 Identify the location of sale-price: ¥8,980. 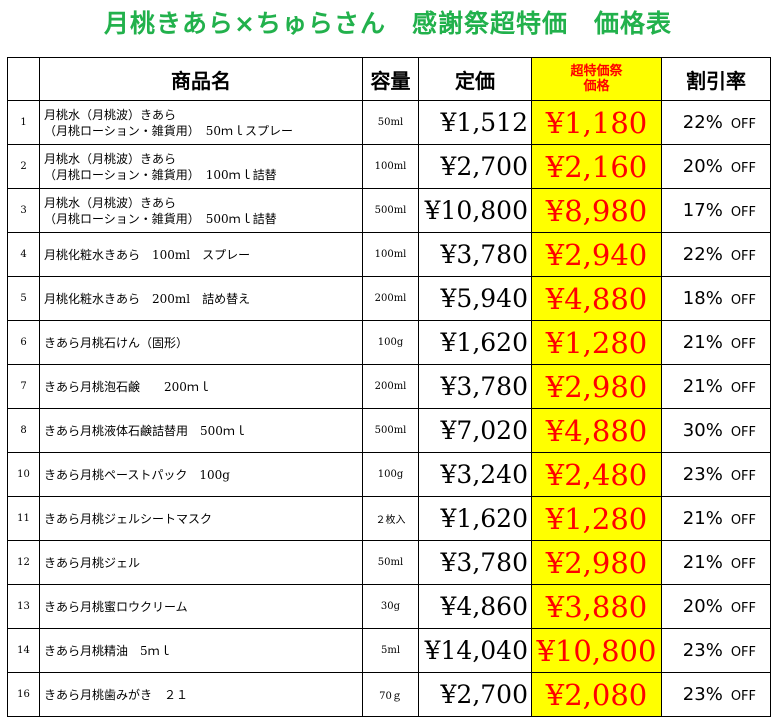
(596, 210).